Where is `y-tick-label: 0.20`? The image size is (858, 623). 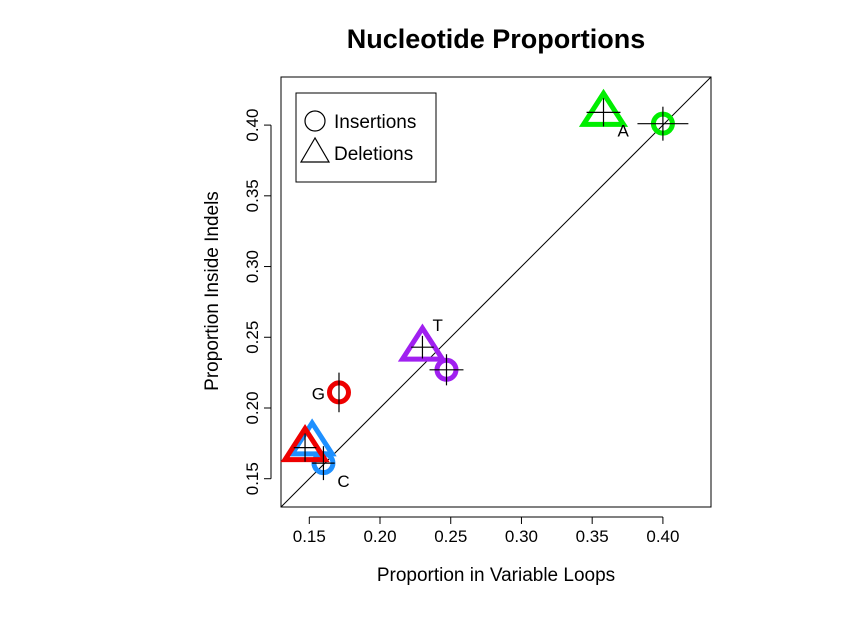
y-tick-label: 0.20 is located at coordinates (252, 407).